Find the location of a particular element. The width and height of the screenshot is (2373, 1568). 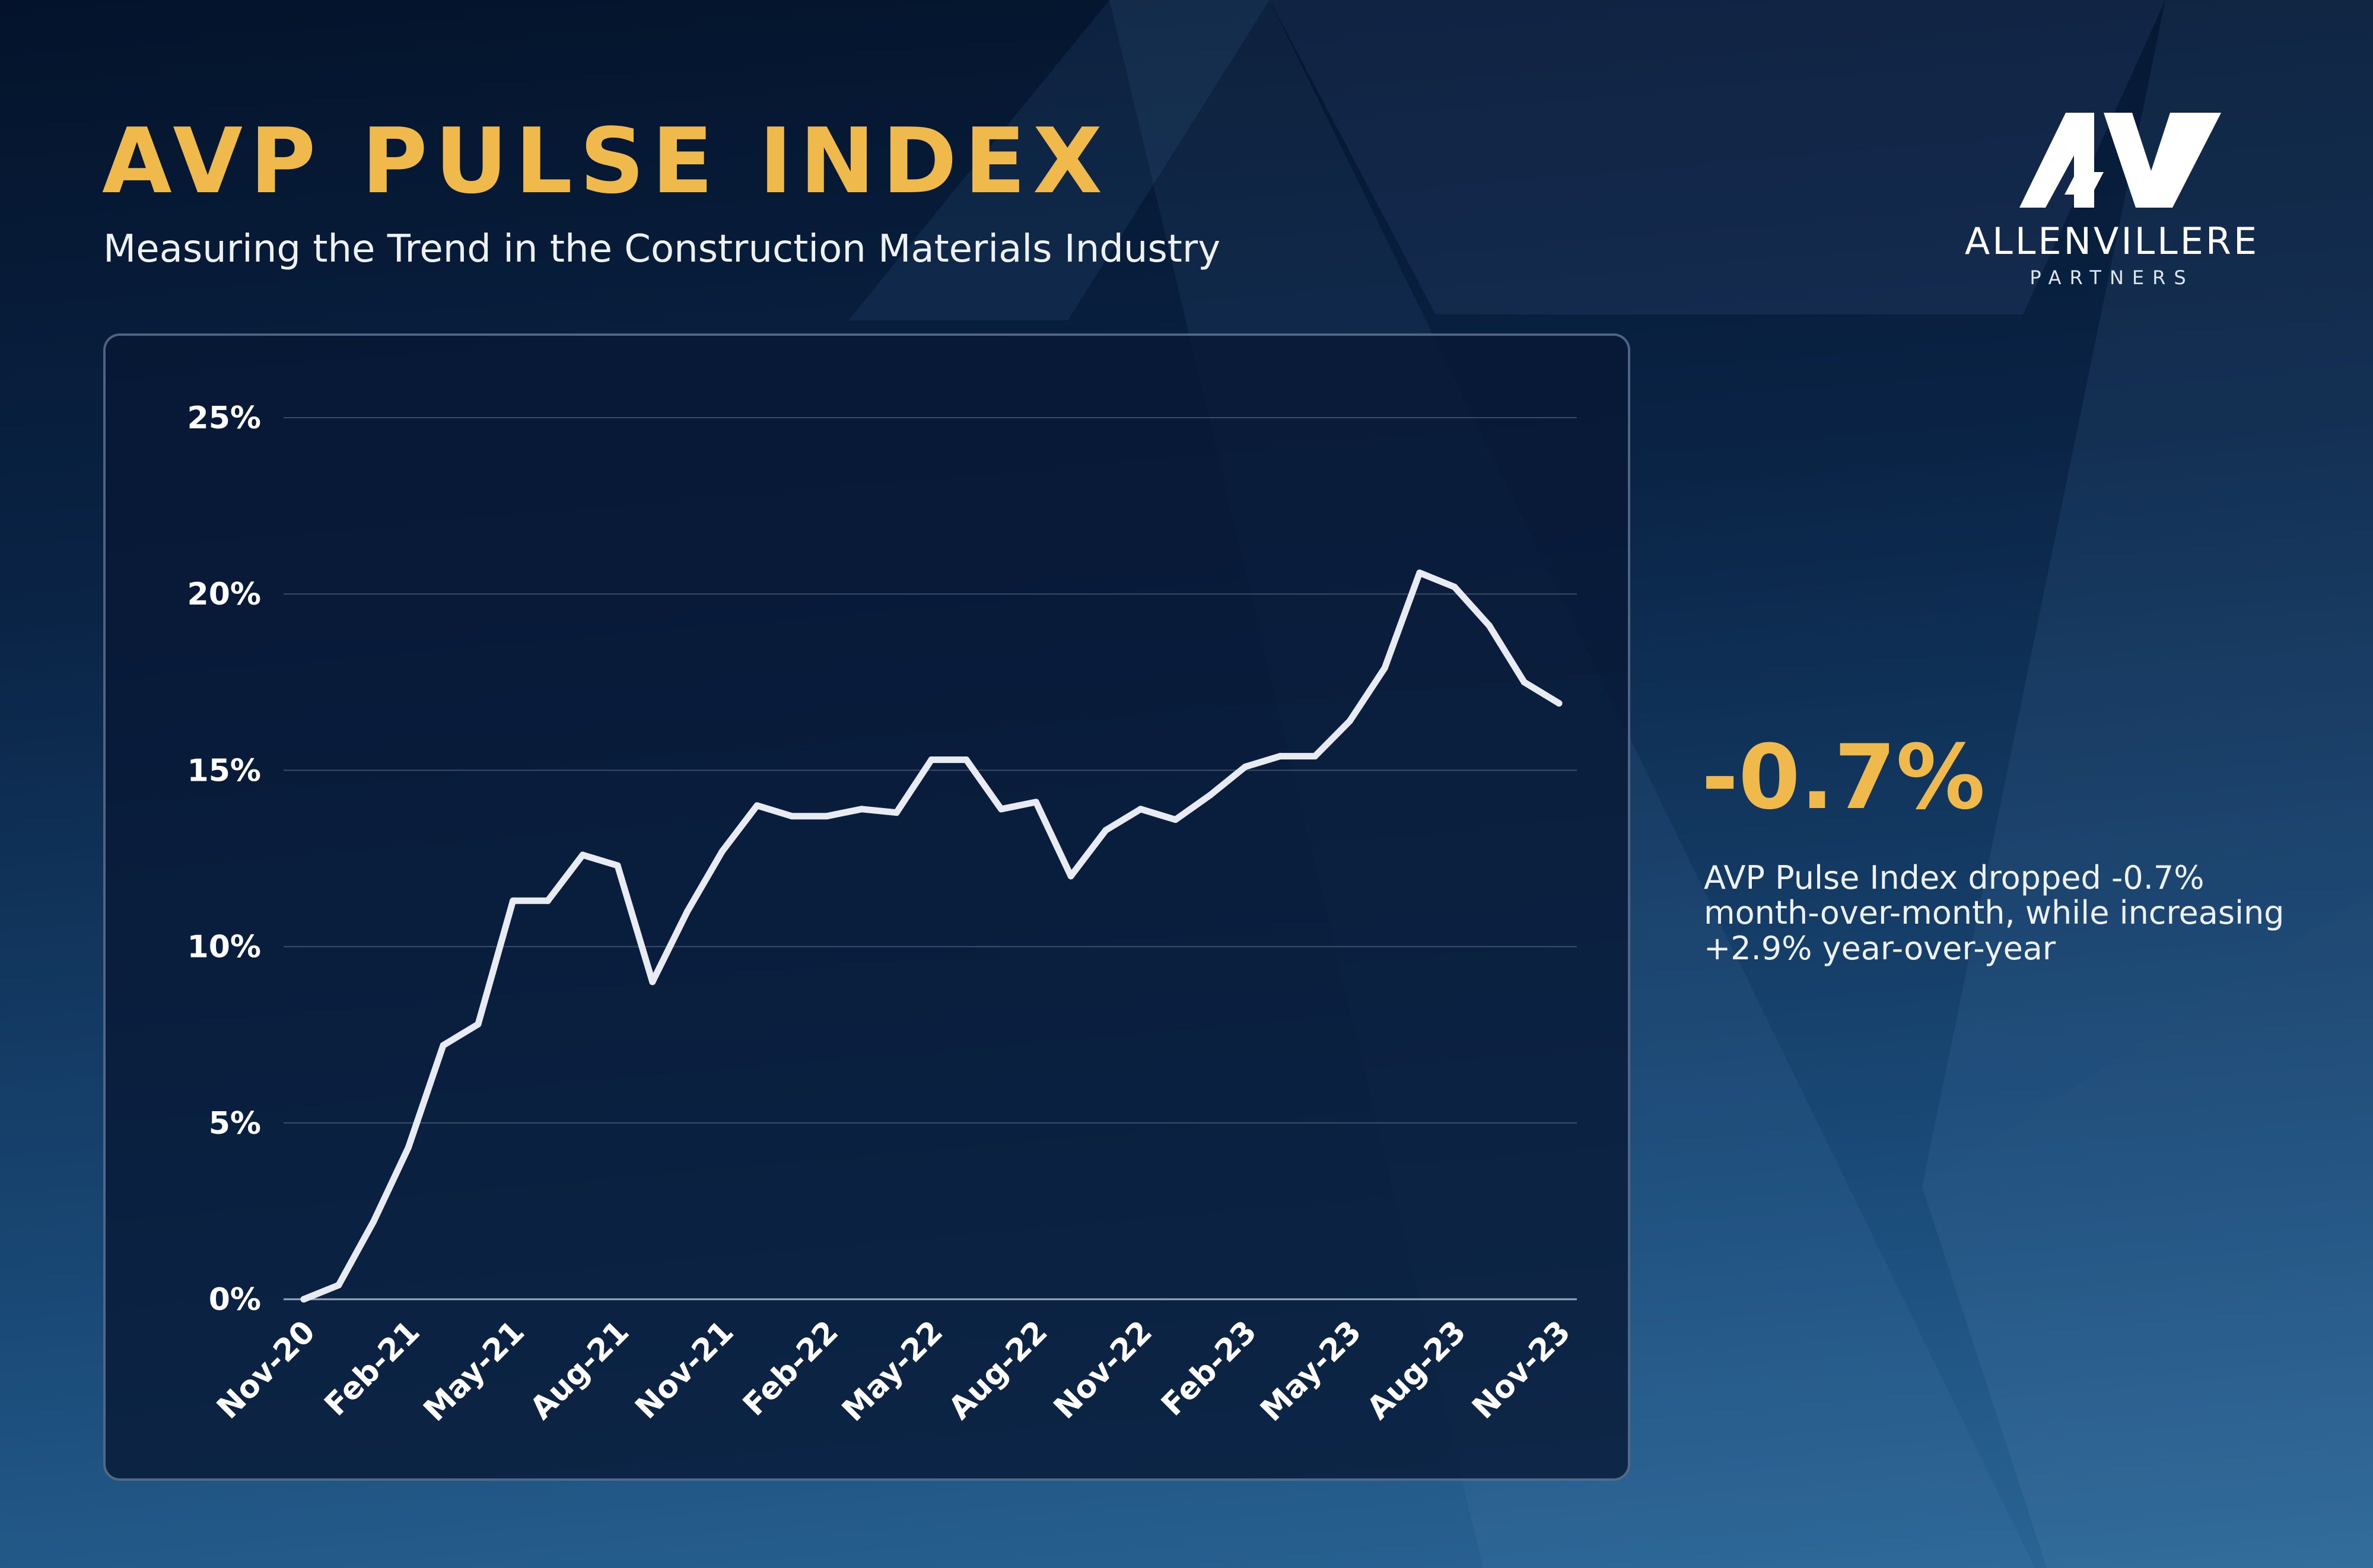

x-tick-label: Aug-21 is located at coordinates (580, 1370).